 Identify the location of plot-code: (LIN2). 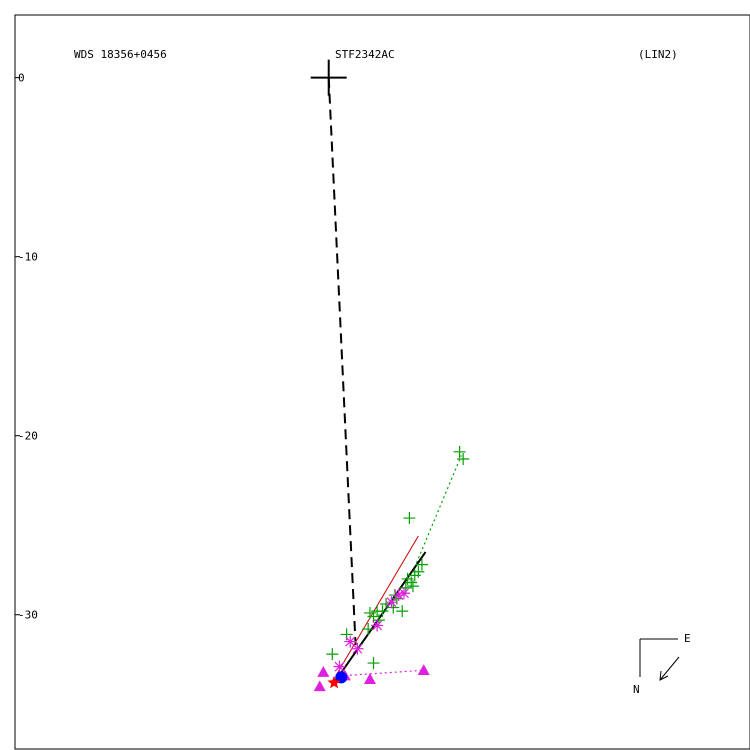
(658, 54).